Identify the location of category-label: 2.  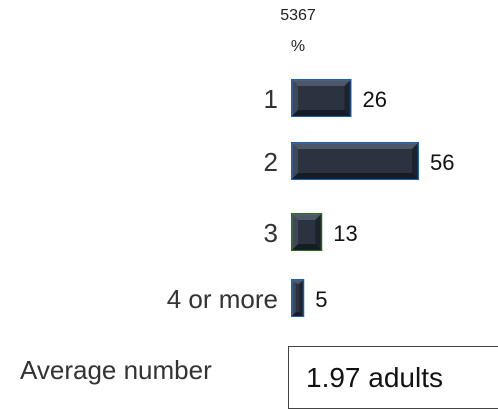
(271, 162).